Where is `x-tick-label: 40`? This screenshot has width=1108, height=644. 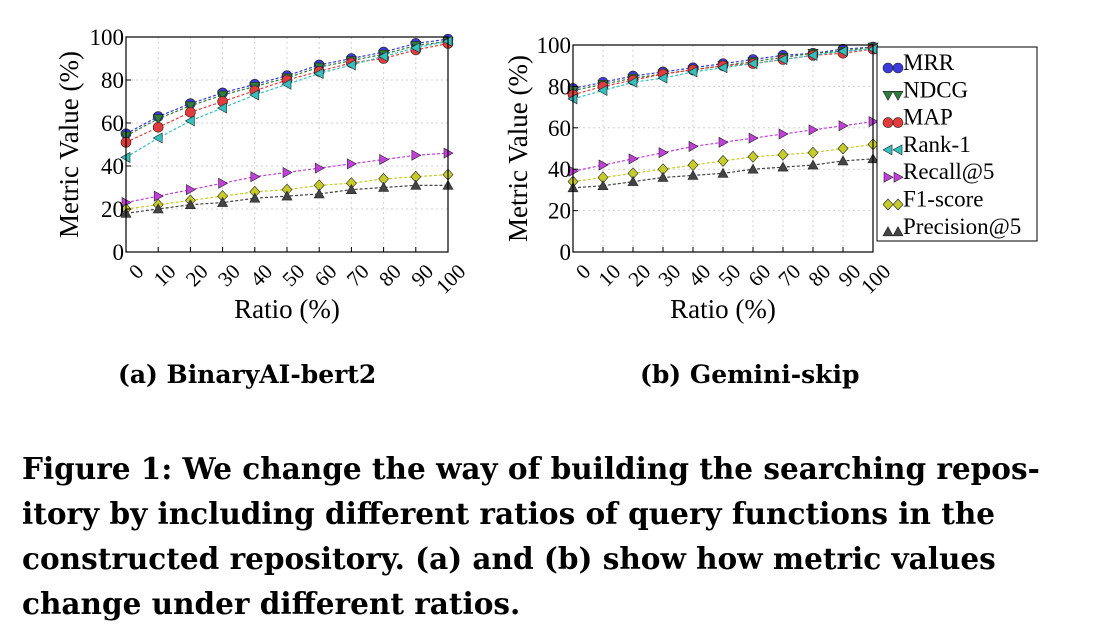 x-tick-label: 40 is located at coordinates (699, 275).